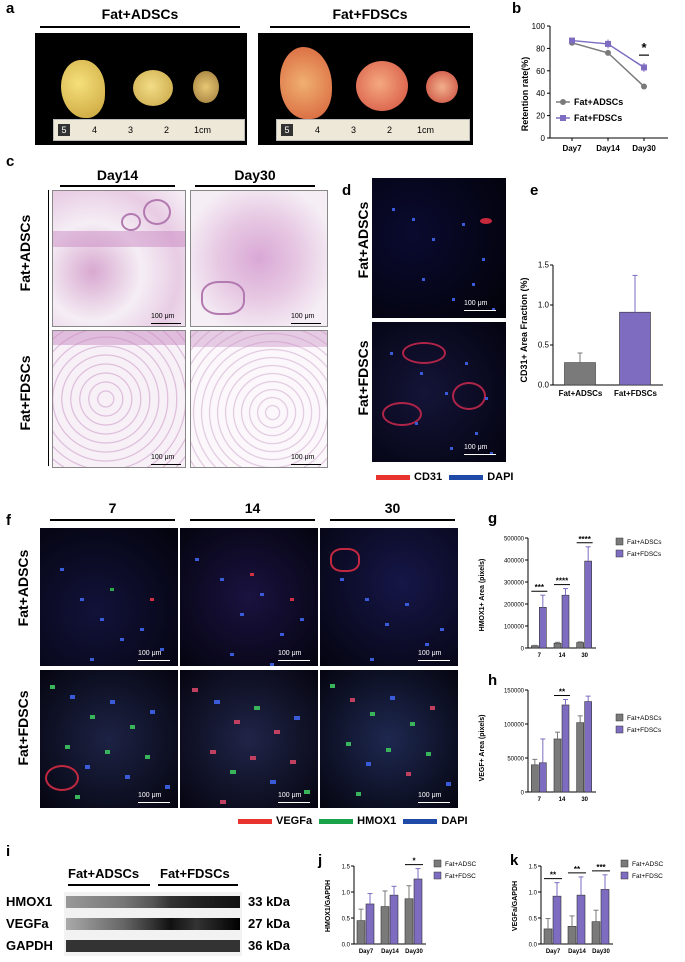  What do you see at coordinates (62, 569) in the screenshot?
I see `cell-nuclei` at bounding box center [62, 569].